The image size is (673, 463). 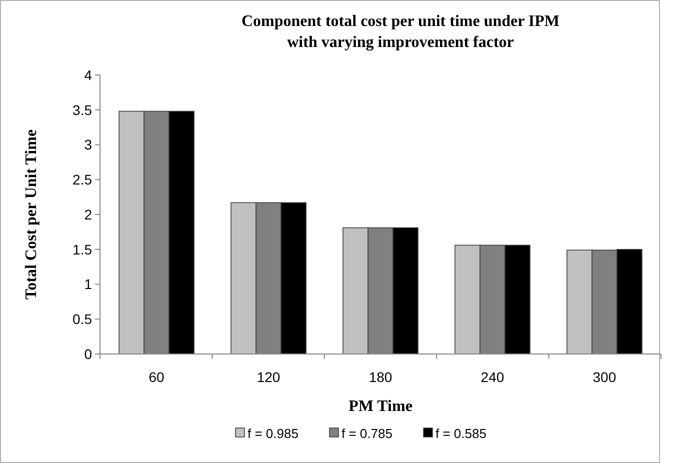 What do you see at coordinates (604, 377) in the screenshot?
I see `x-tick-label: 300` at bounding box center [604, 377].